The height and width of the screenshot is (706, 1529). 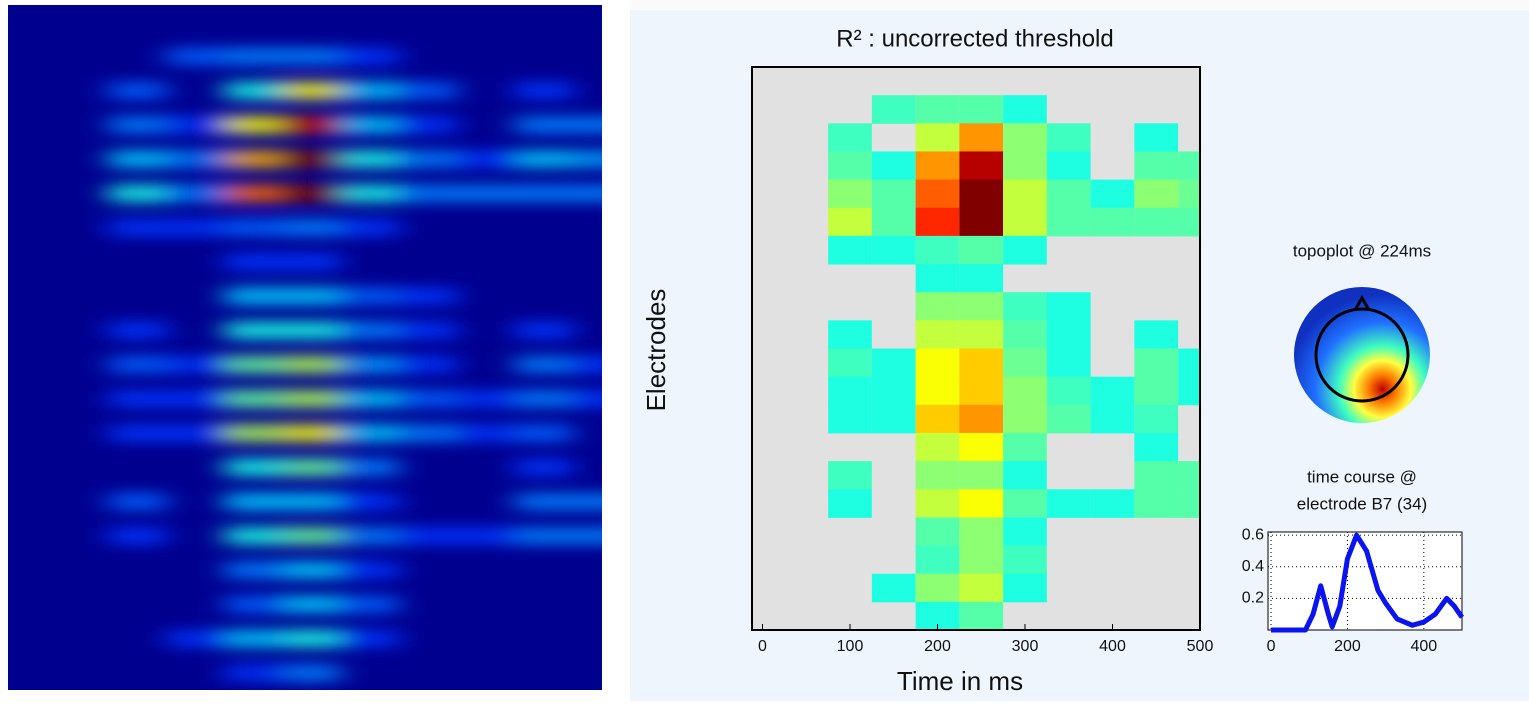 I want to click on y-tick-label: 0.4, so click(x=1253, y=566).